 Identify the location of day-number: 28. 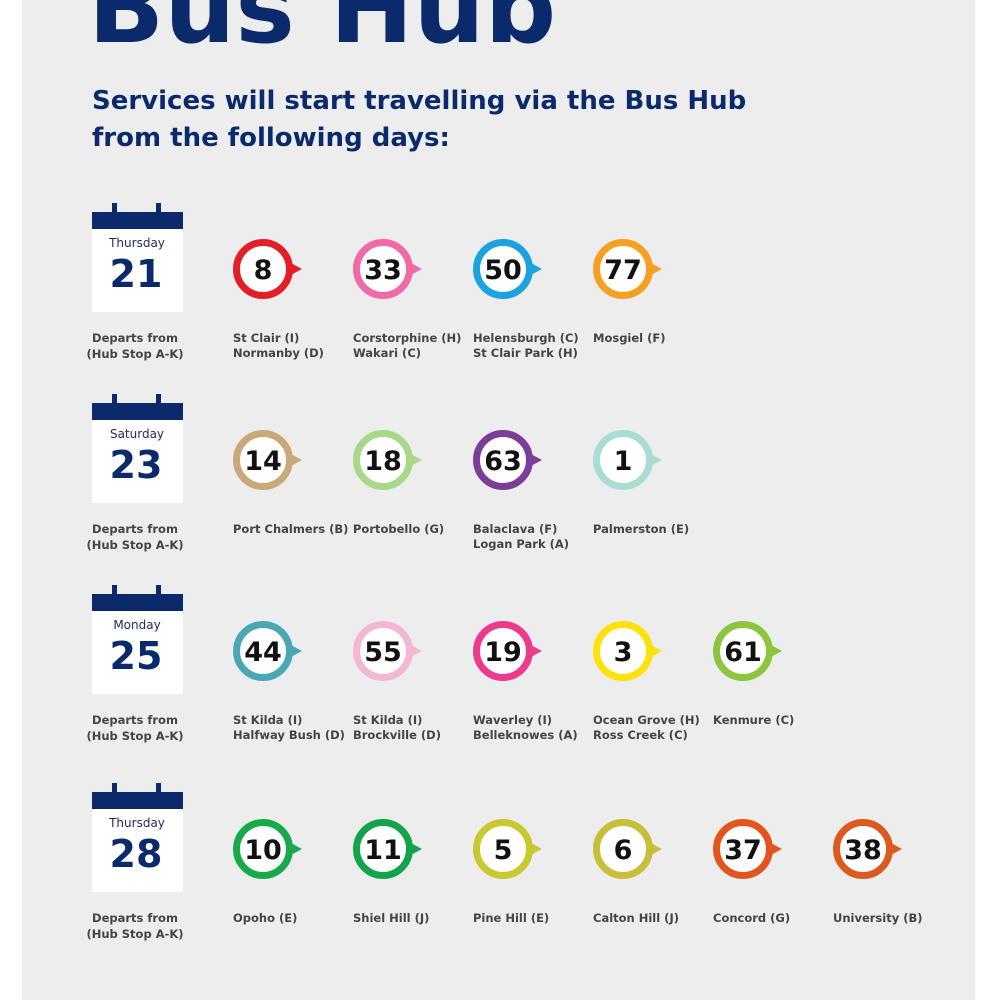
(136, 854).